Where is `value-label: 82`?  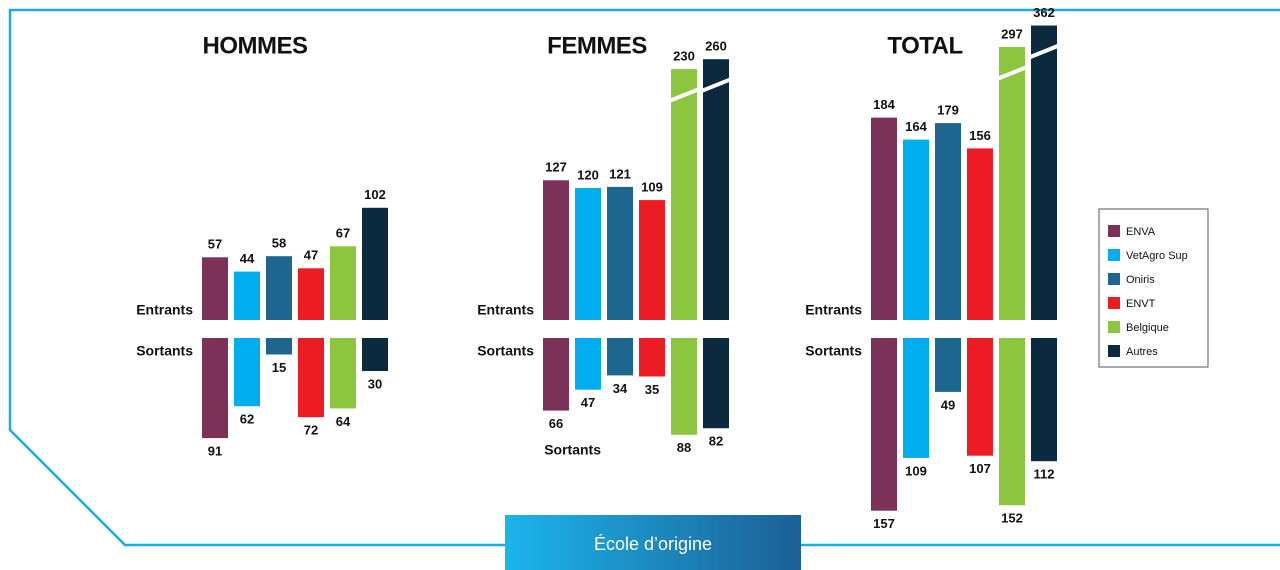 value-label: 82 is located at coordinates (716, 441).